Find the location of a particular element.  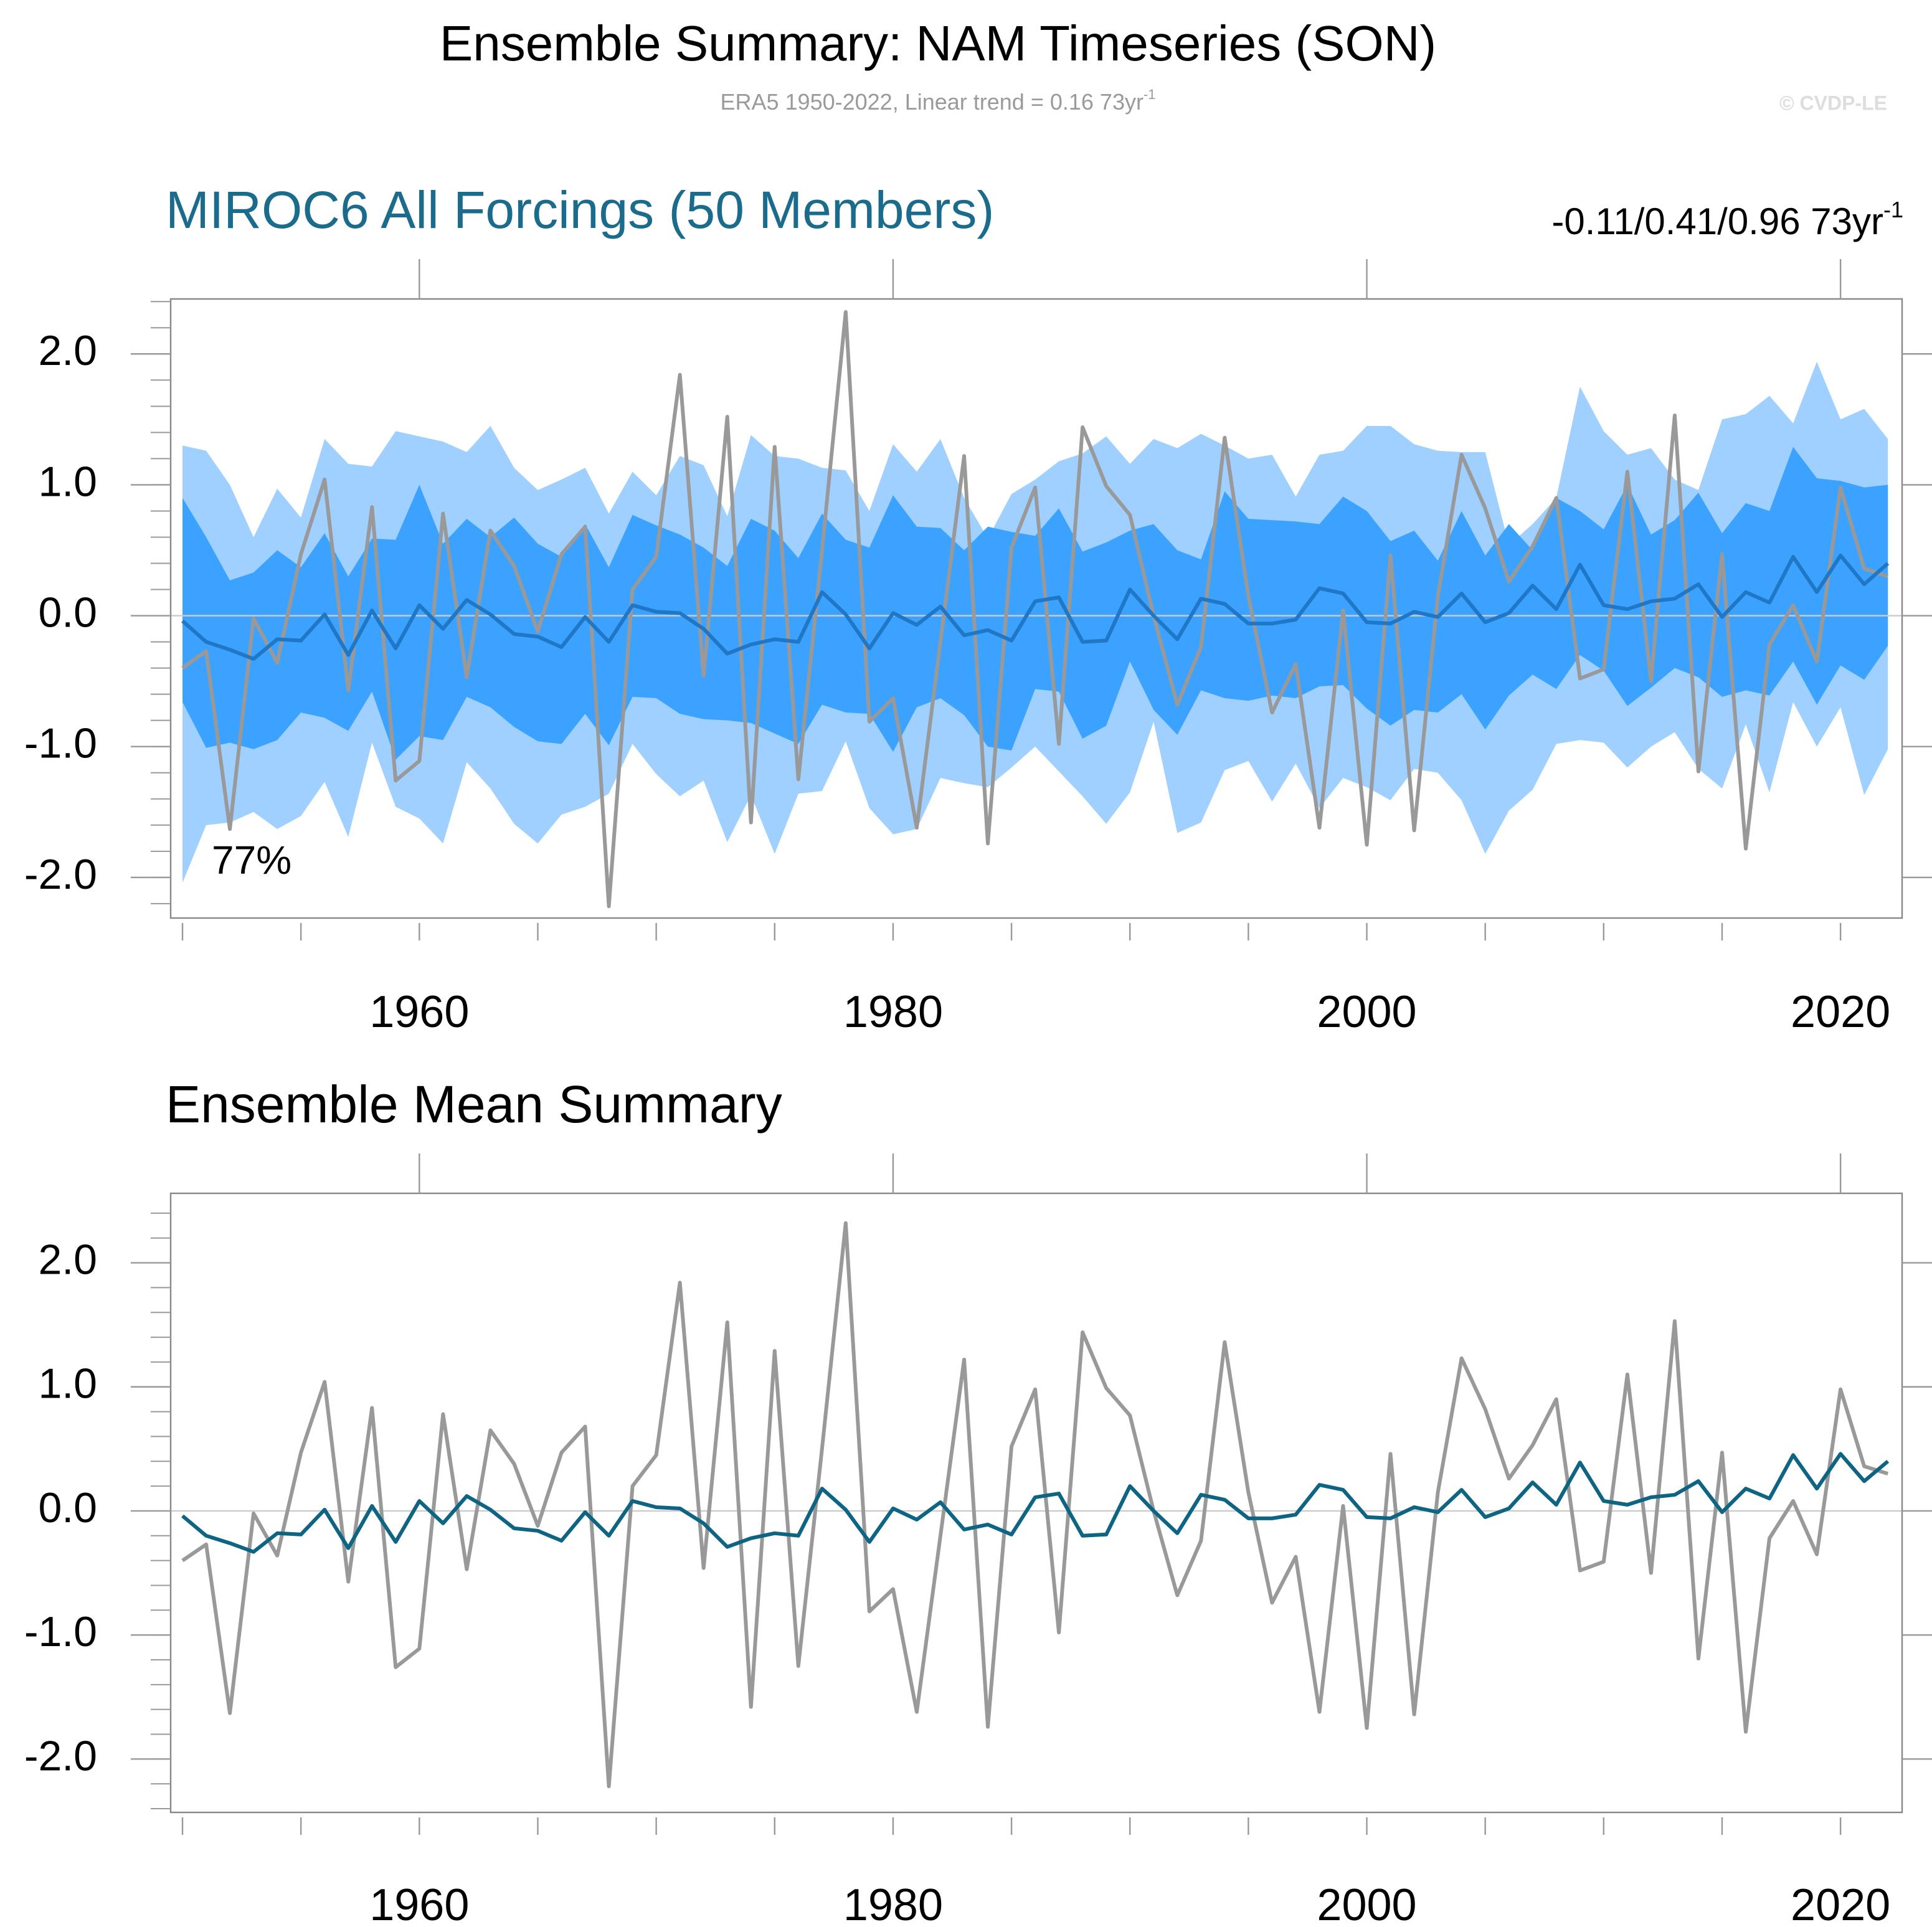

chart-title: MIROC6 All Forcings (50 Members) is located at coordinates (580, 210).